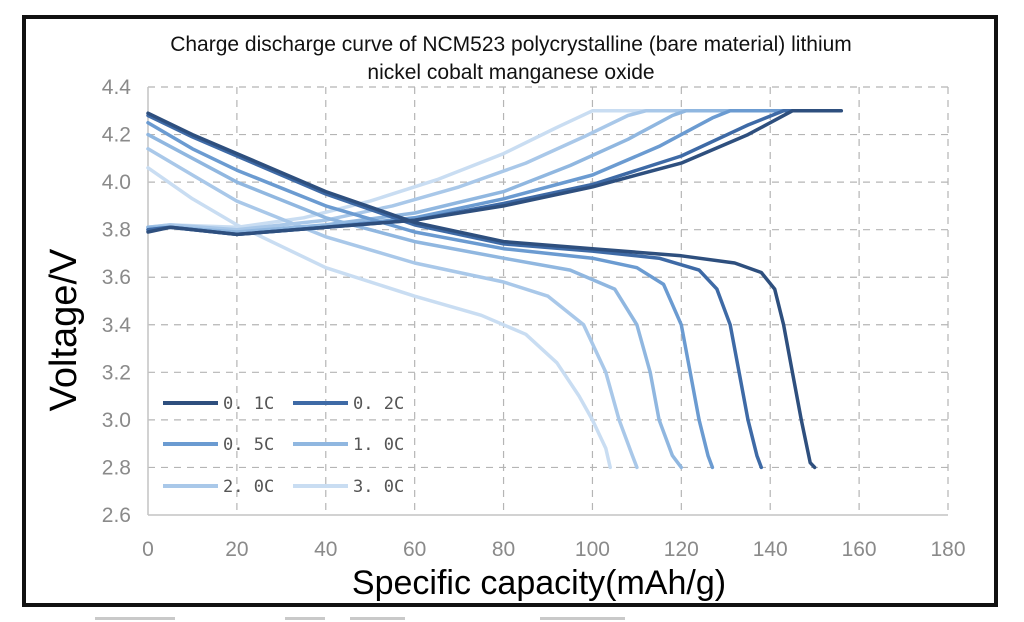  I want to click on x-tick-label: 40, so click(325, 549).